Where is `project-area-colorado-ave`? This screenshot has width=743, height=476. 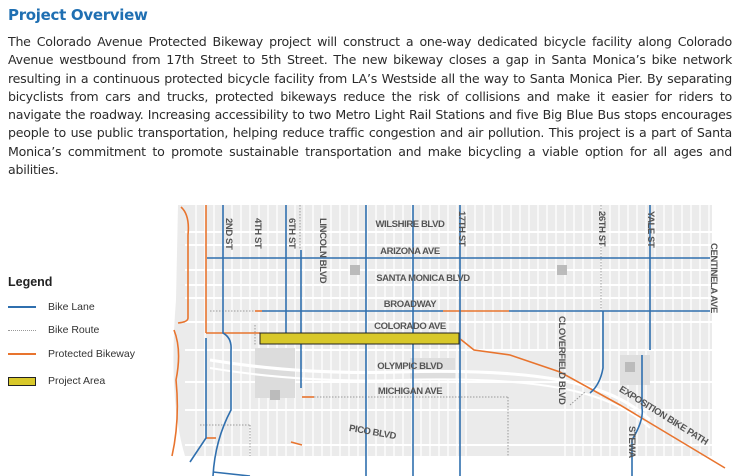
project-area-colorado-ave is located at coordinates (359, 338).